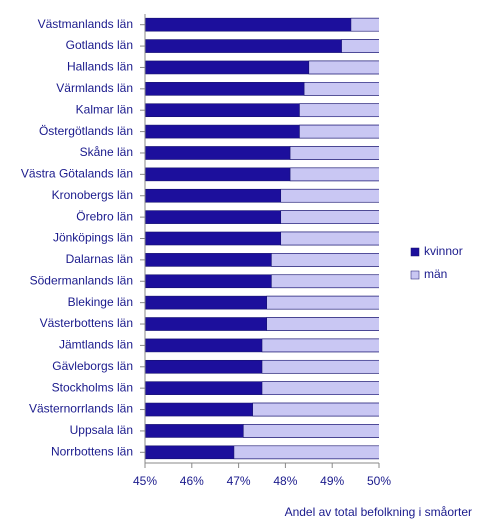 This screenshot has width=480, height=526. What do you see at coordinates (86, 323) in the screenshot?
I see `y-tick-label: Västerbottens län` at bounding box center [86, 323].